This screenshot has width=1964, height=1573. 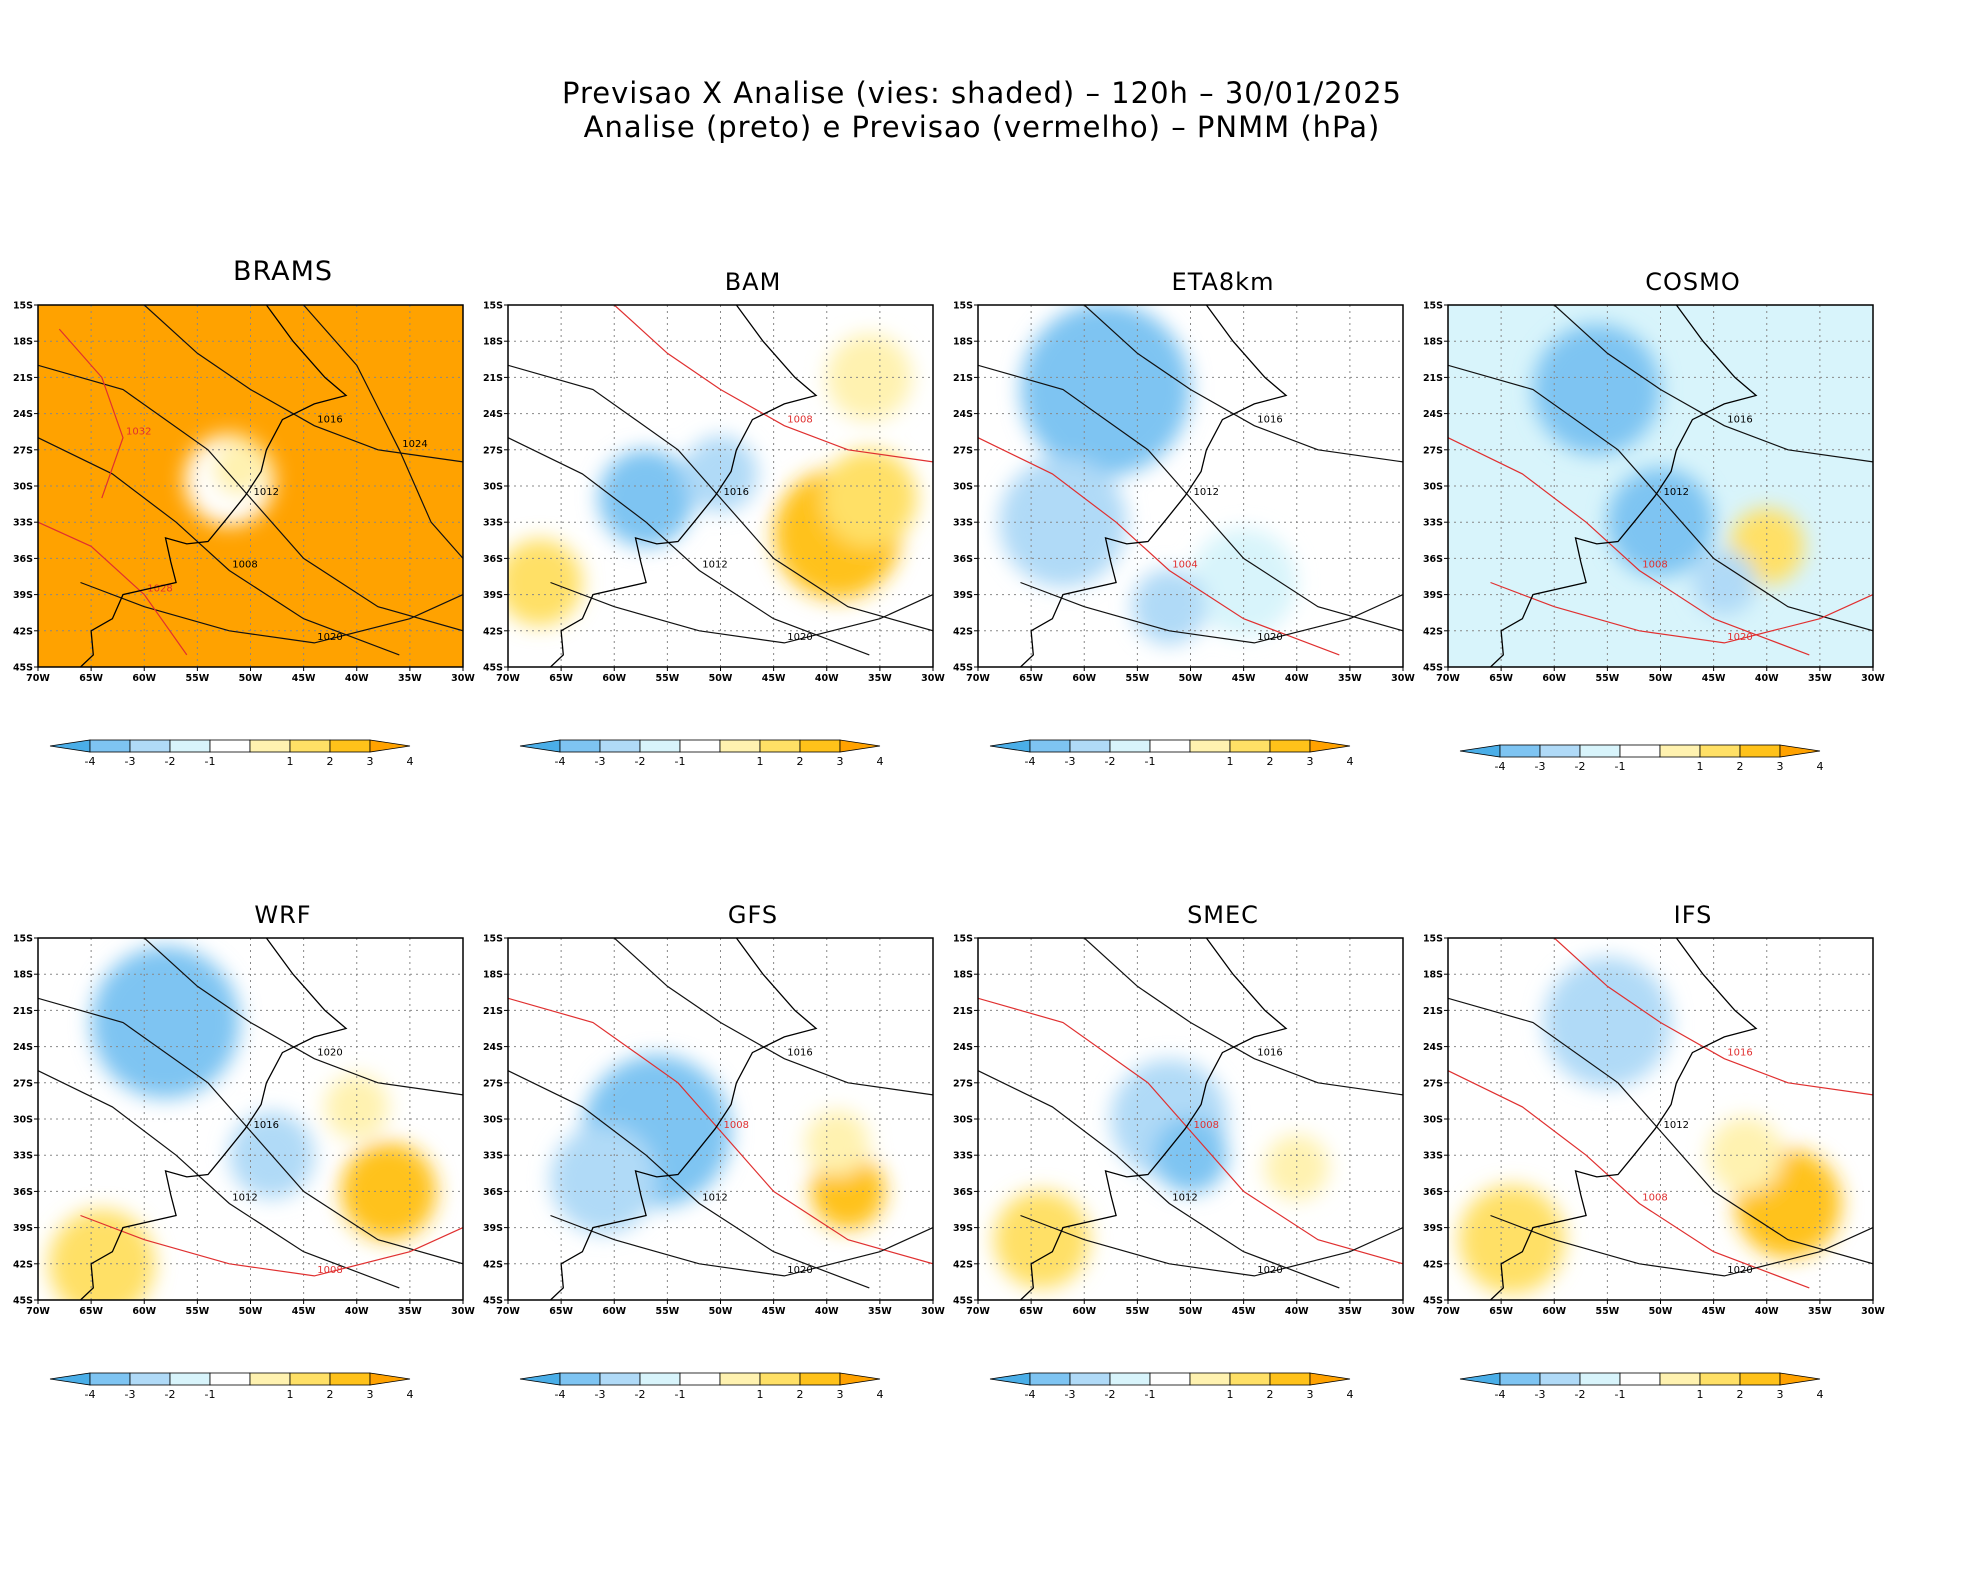 What do you see at coordinates (244, 564) in the screenshot?
I see `isobar-label: 1008` at bounding box center [244, 564].